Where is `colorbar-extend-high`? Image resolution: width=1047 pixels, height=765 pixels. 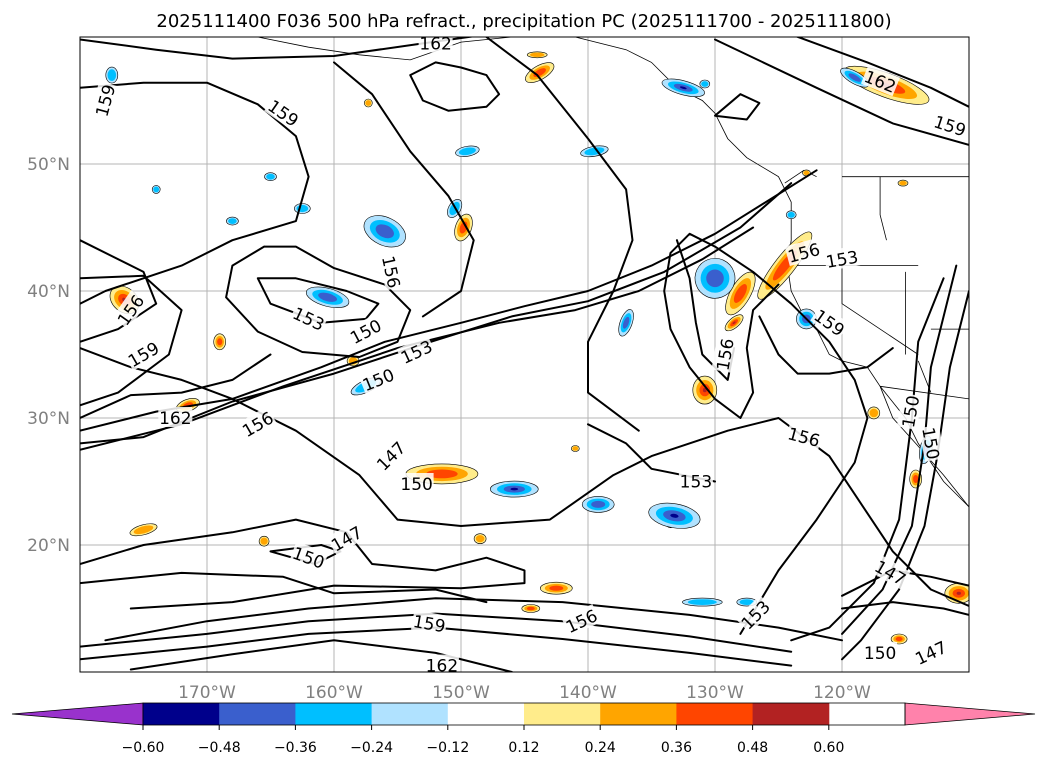
colorbar-extend-high is located at coordinates (970, 714).